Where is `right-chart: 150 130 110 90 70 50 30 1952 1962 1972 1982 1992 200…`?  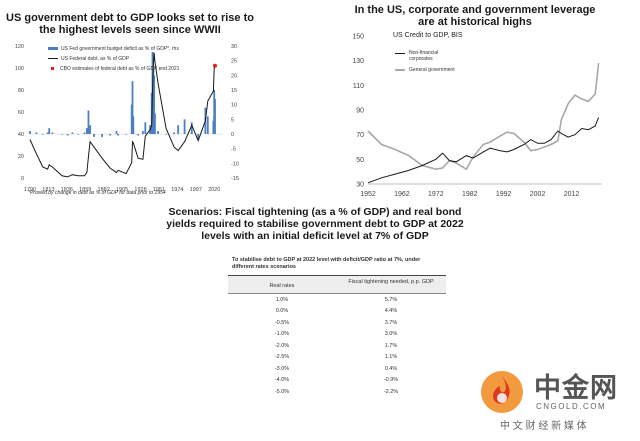 right-chart: 150 130 110 90 70 50 30 1952 1962 1972 1982 1992 200… is located at coordinates (477, 116).